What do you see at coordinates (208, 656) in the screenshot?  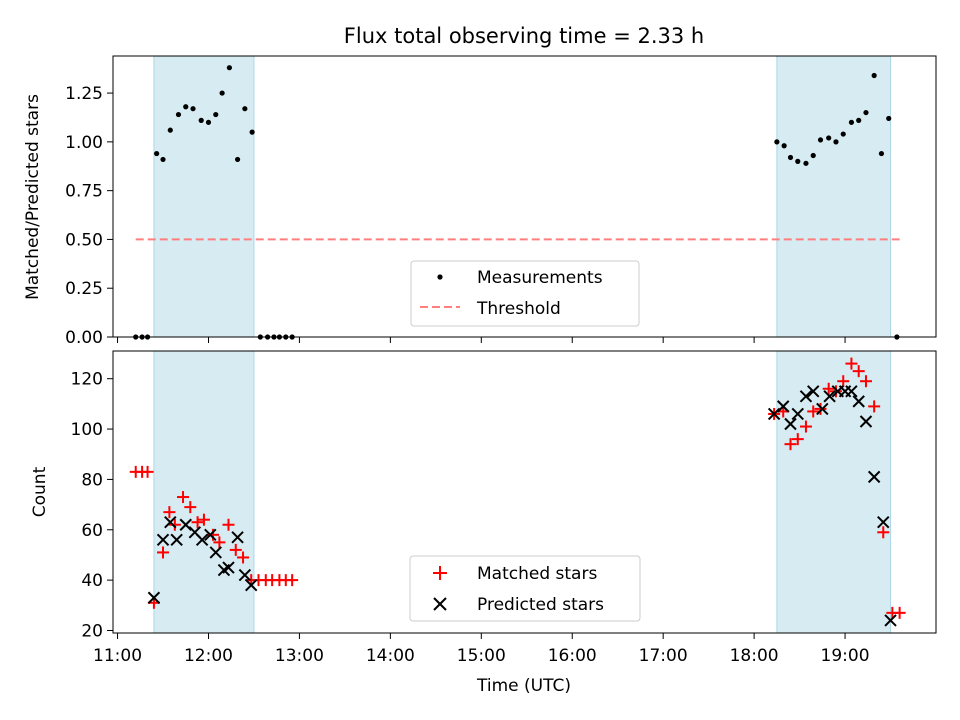 I see `x-tick-label: 12:00` at bounding box center [208, 656].